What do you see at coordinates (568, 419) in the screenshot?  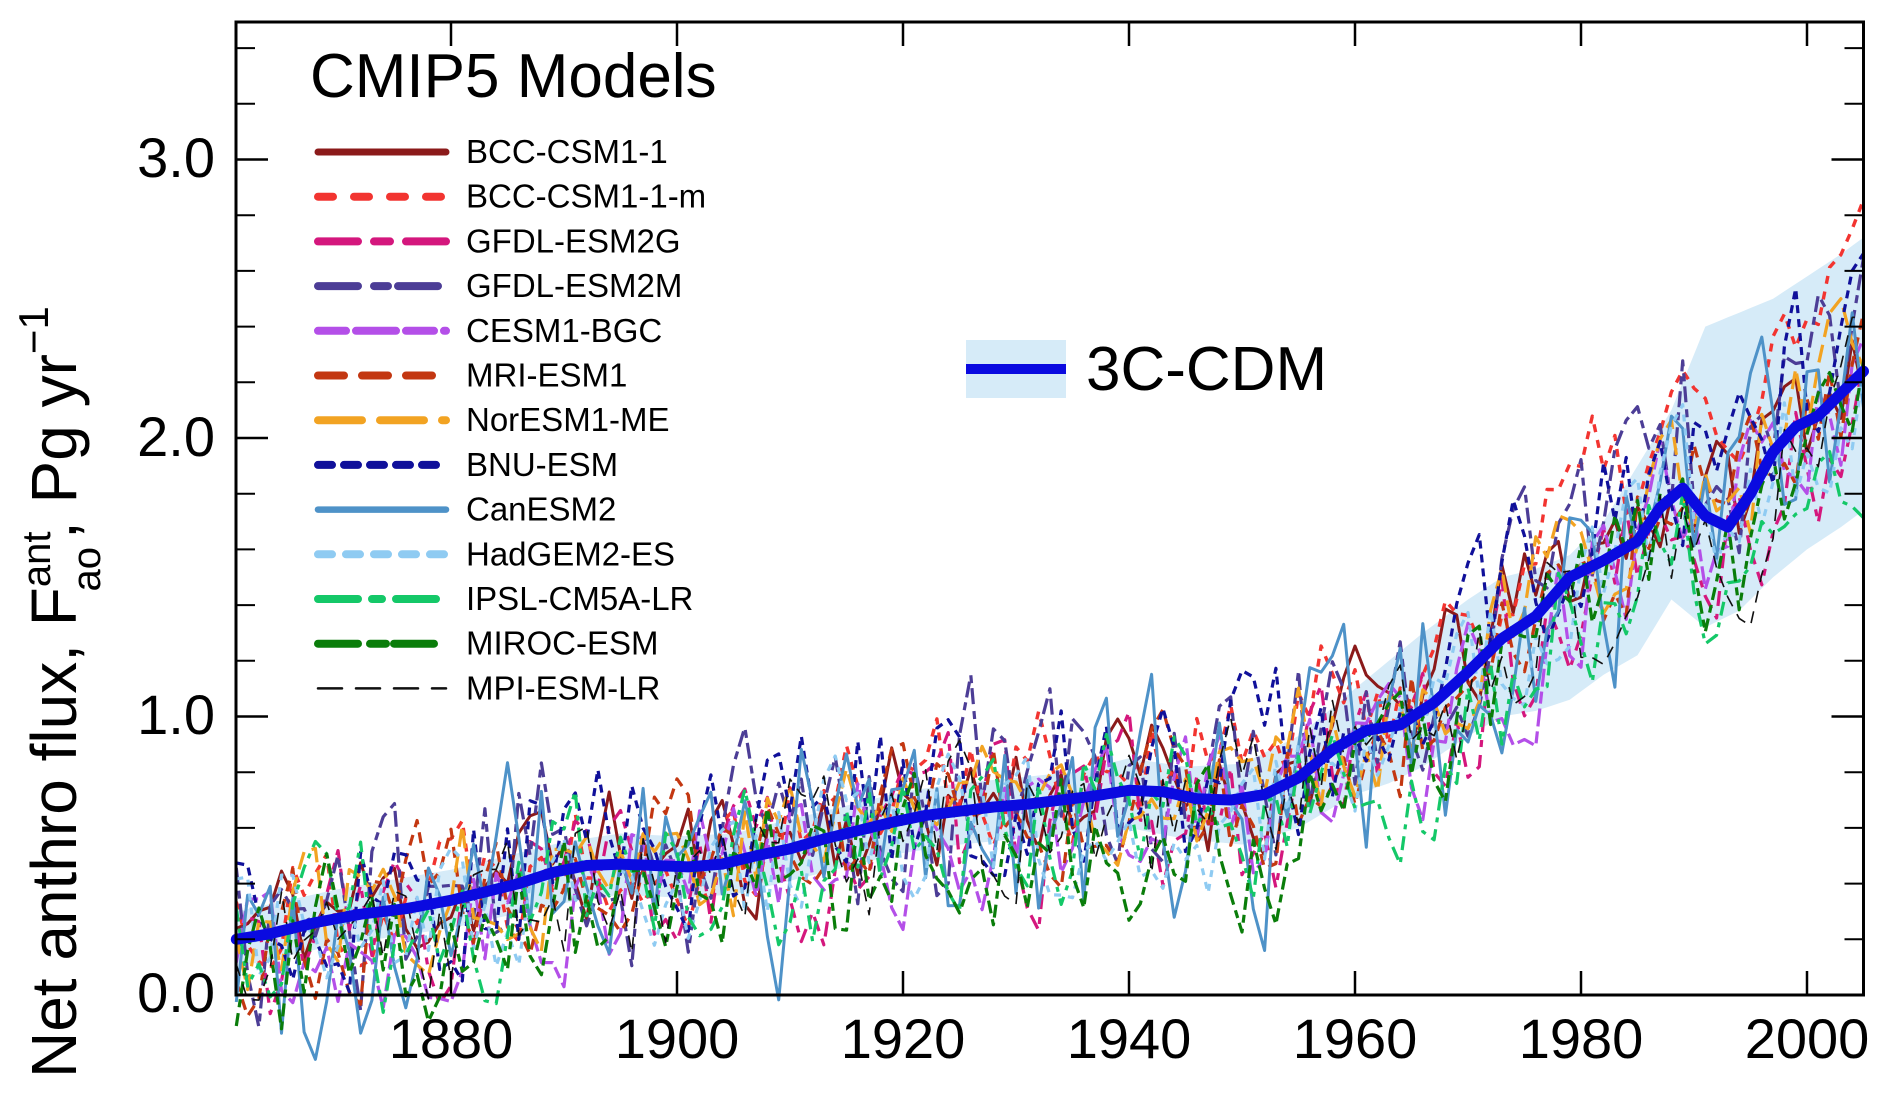 I see `legend-label: NorESM1-ME` at bounding box center [568, 419].